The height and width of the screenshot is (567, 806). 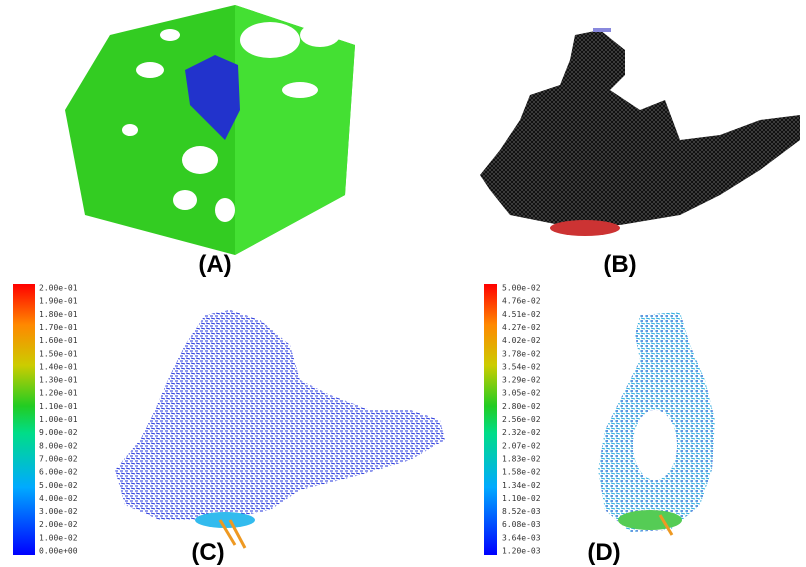 What do you see at coordinates (214, 264) in the screenshot?
I see `panel-label: (A)` at bounding box center [214, 264].